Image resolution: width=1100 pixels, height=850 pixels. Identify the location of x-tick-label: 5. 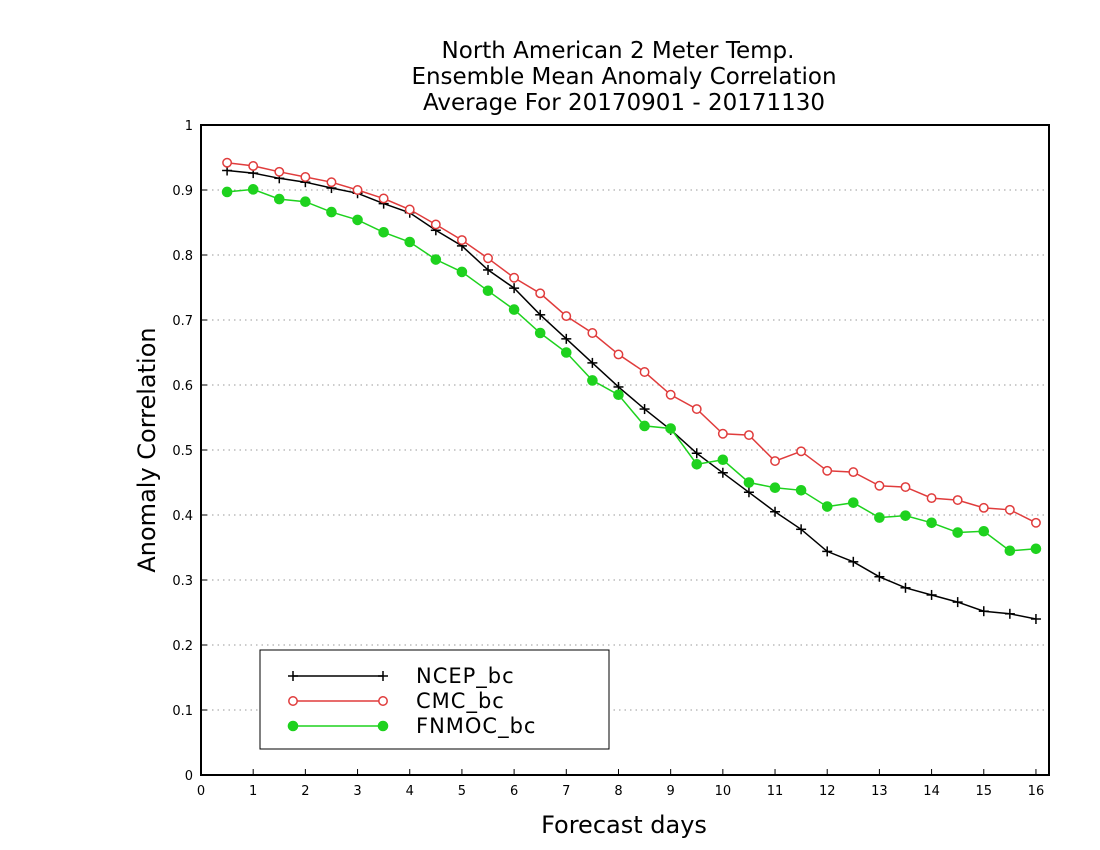
(462, 791).